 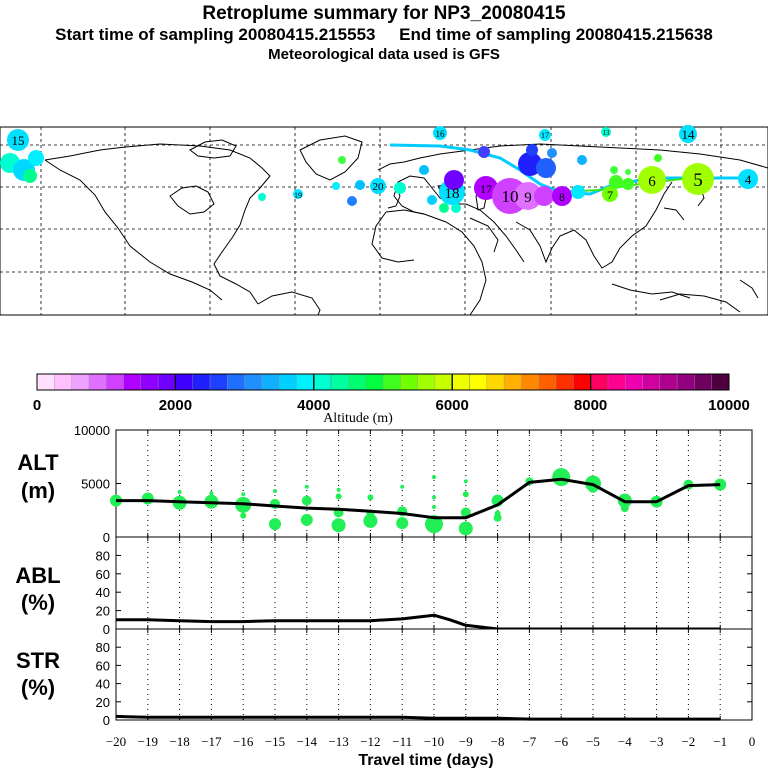 I want to click on x-tick-label: −6, so click(x=561, y=741).